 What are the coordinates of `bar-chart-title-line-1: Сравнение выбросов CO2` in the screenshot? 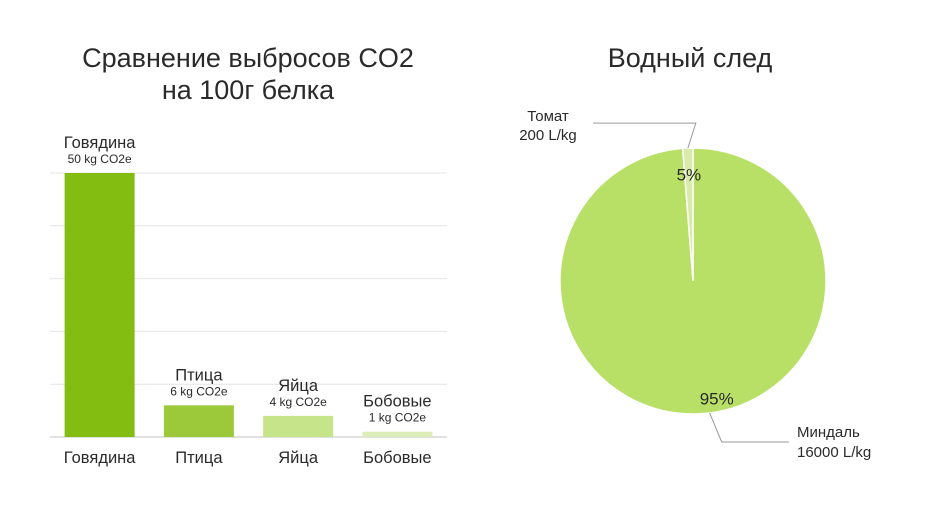 It's located at (248, 58).